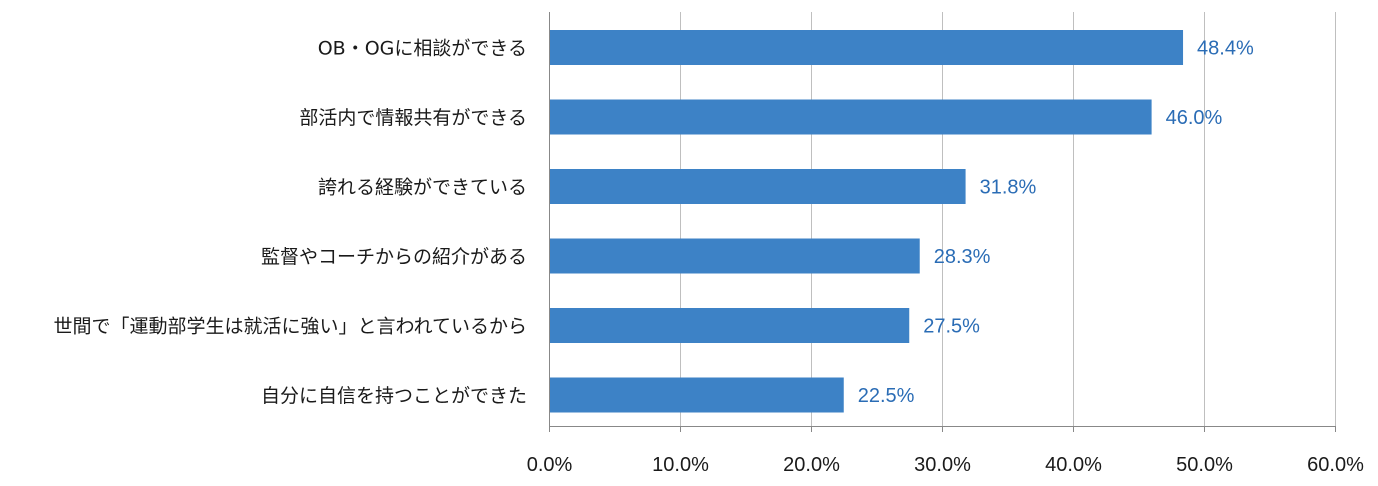 The width and height of the screenshot is (1378, 486). I want to click on data-label: 27.5%, so click(951, 327).